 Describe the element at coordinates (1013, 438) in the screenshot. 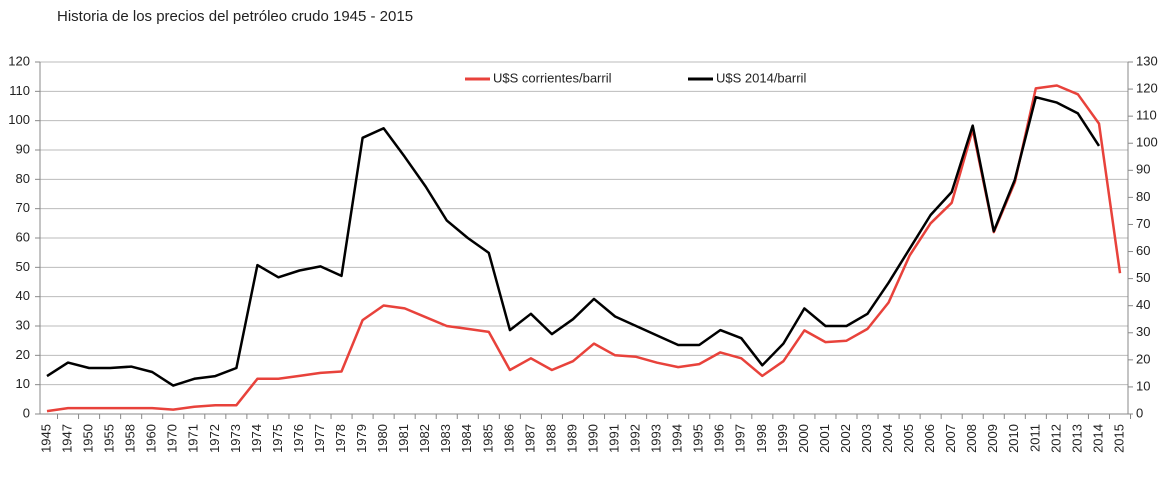

I see `x-tick-label: 2010` at that location.